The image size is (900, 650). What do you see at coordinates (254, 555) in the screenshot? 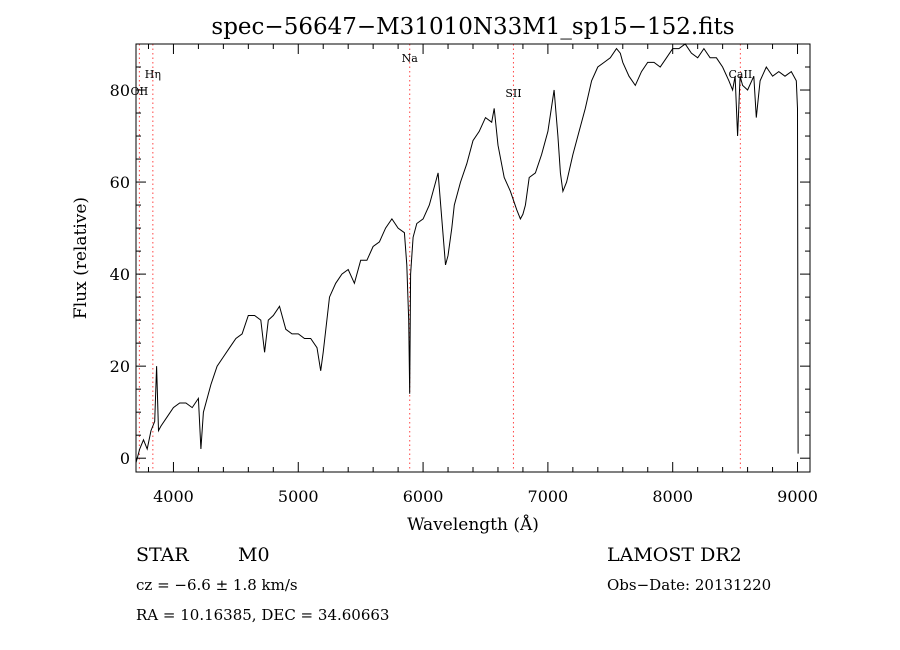
I see `object-subclass: M0` at bounding box center [254, 555].